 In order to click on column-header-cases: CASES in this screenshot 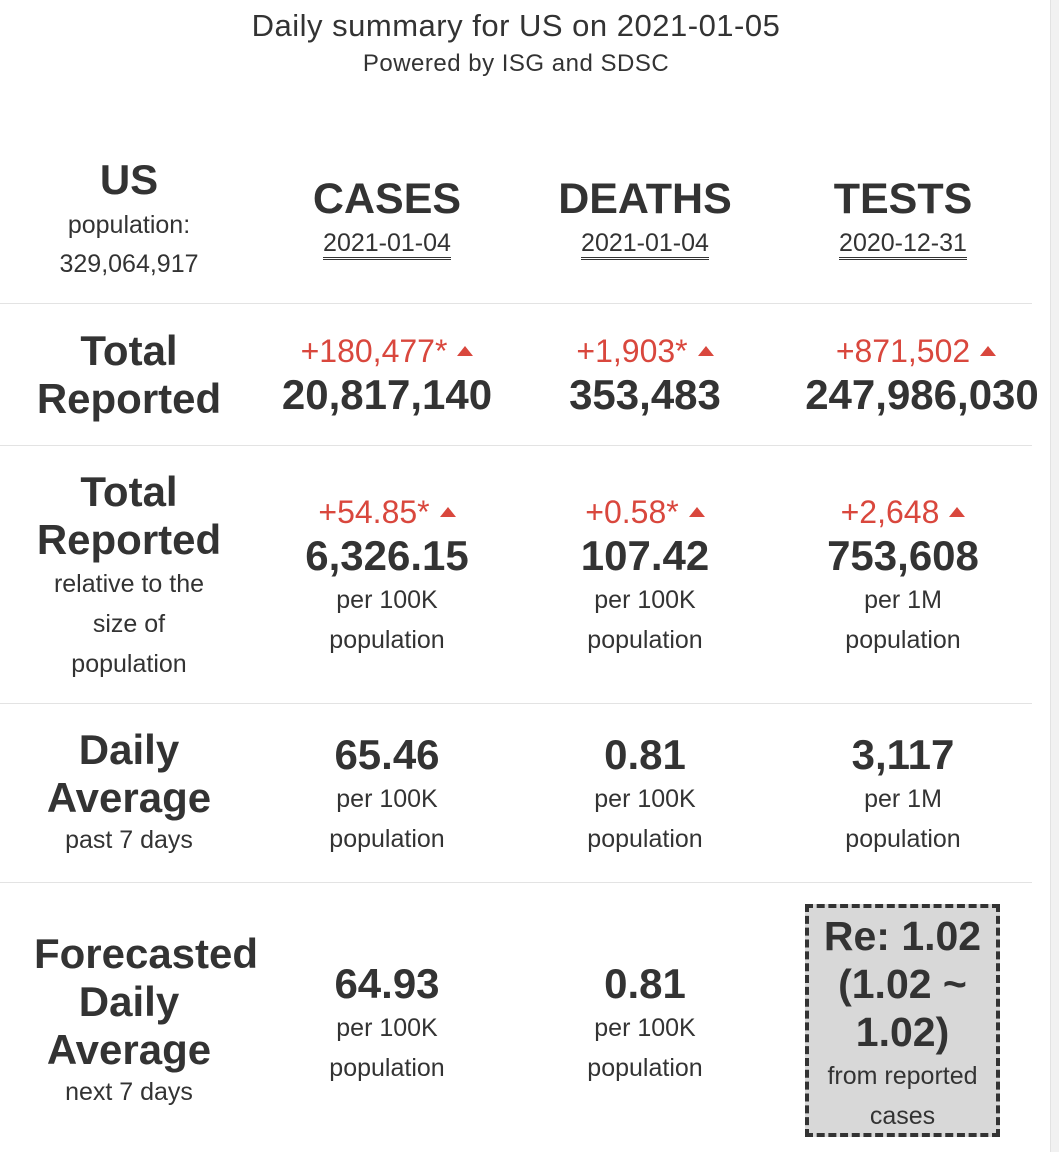, I will do `click(387, 199)`.